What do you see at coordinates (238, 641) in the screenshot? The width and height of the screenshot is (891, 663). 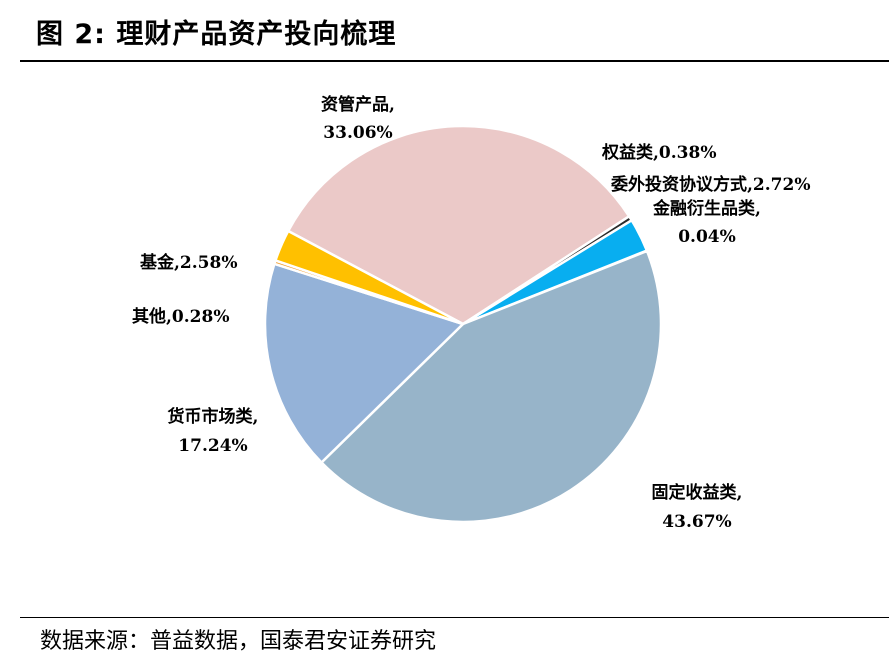 I see `source-note: 数据来源：普益数据，国泰君安证券研究` at bounding box center [238, 641].